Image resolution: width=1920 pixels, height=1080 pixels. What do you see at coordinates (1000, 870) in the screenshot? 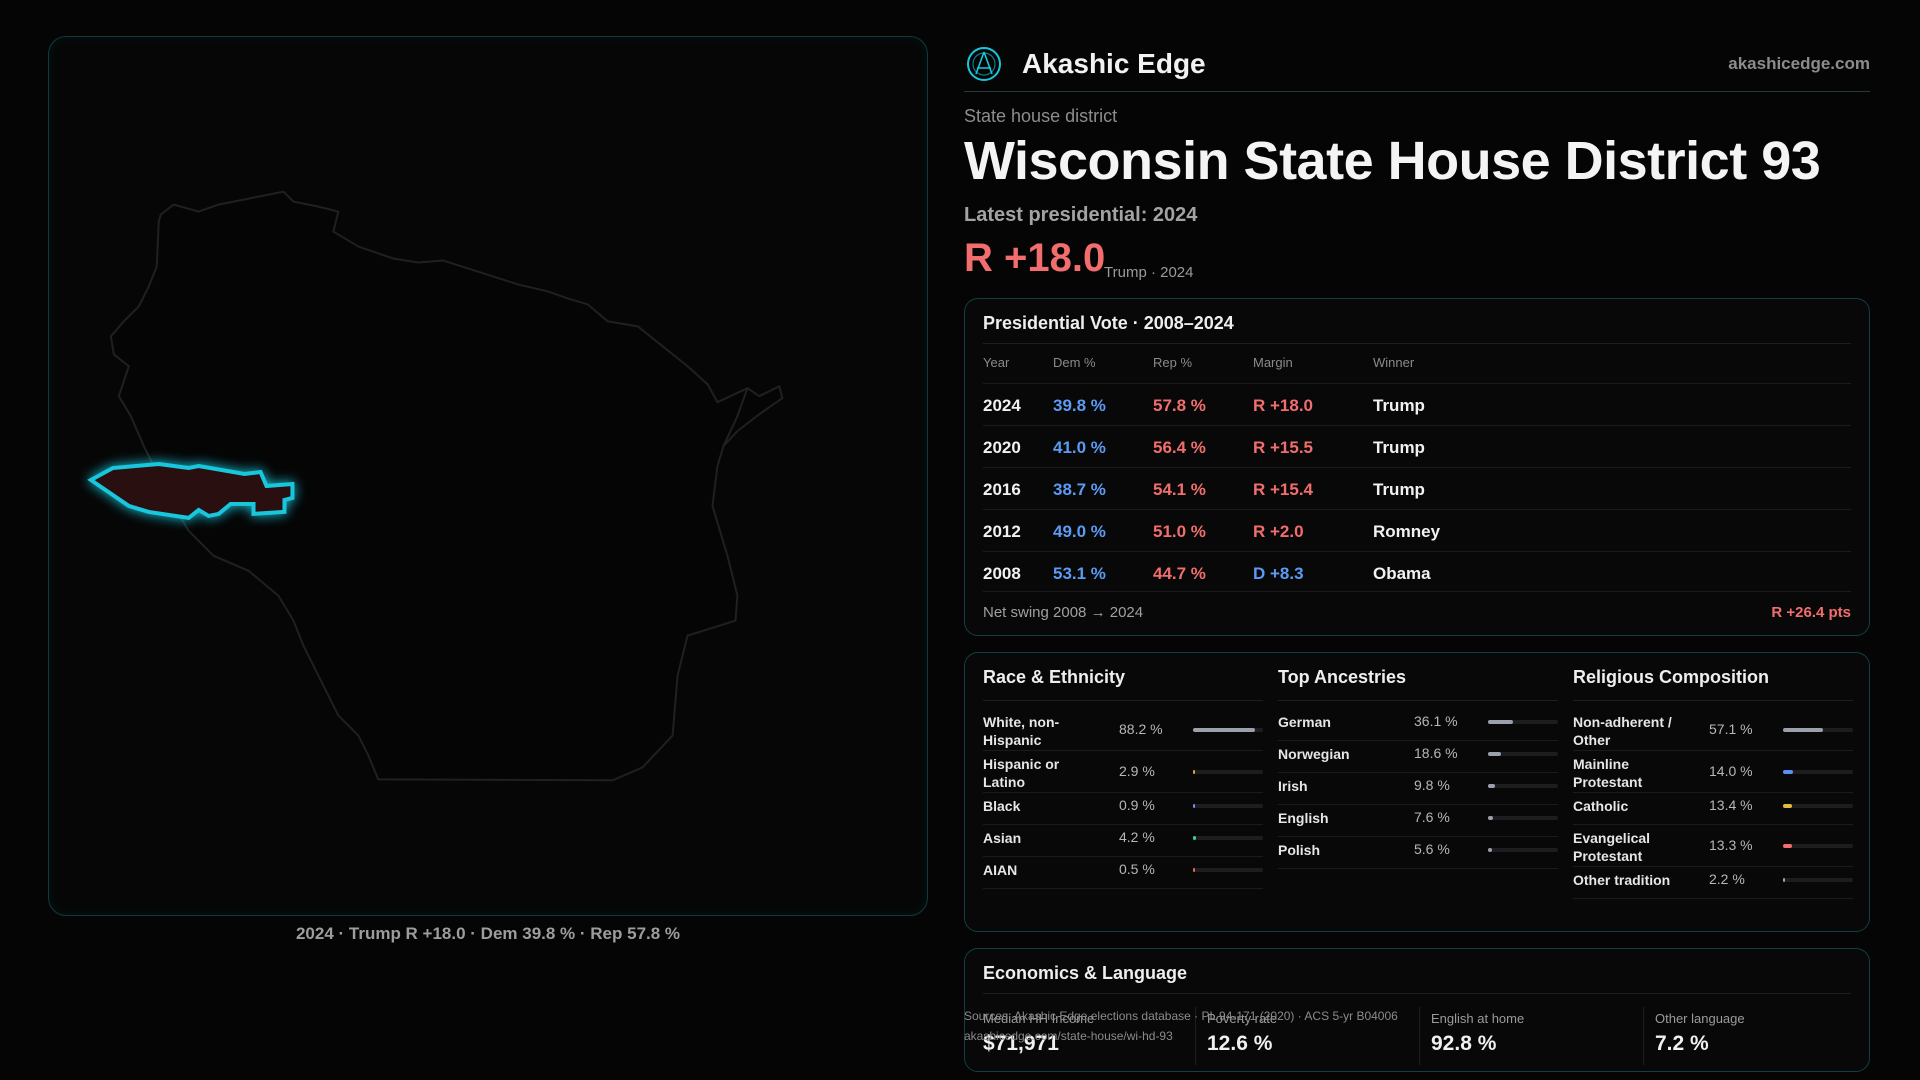
I see `item-label: AIAN` at bounding box center [1000, 870].